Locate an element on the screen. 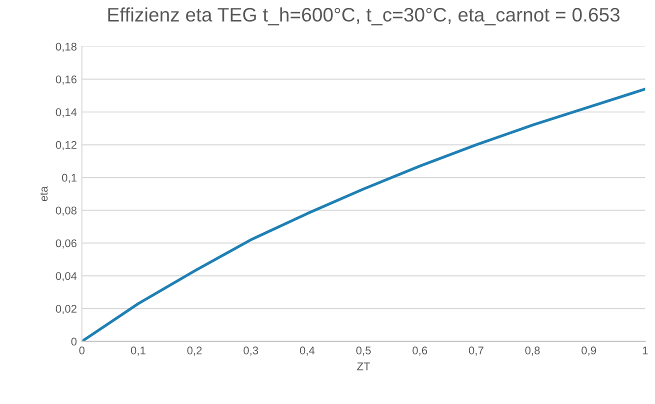 This screenshot has width=655, height=404. y-tick-label: 0,08 is located at coordinates (66, 211).